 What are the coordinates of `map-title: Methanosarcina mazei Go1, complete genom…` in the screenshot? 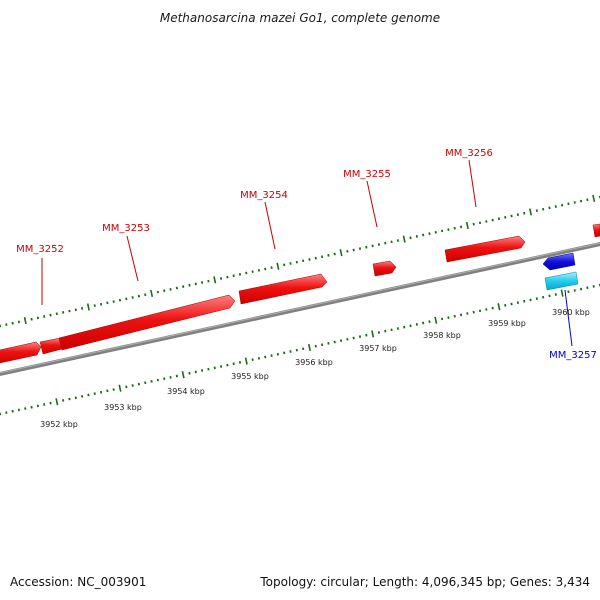 It's located at (300, 18).